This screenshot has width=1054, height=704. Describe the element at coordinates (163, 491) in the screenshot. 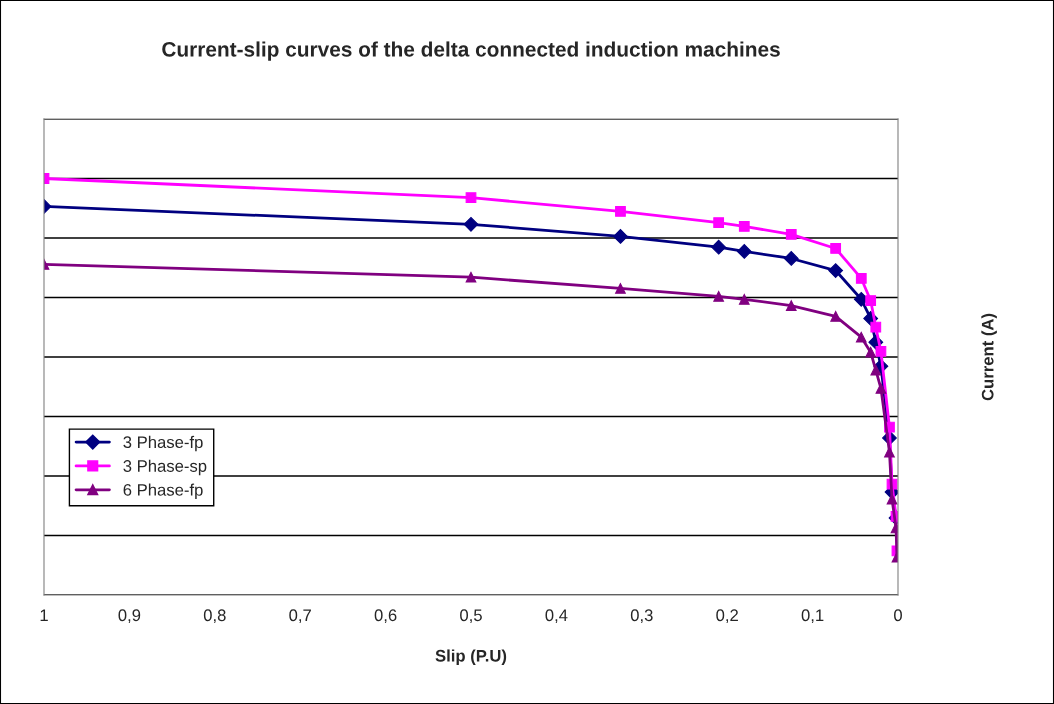

I see `legend-label: 6 Phase-fp` at that location.